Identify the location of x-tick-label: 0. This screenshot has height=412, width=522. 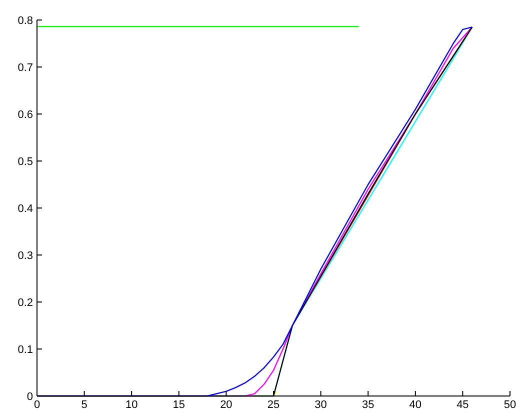
(37, 405).